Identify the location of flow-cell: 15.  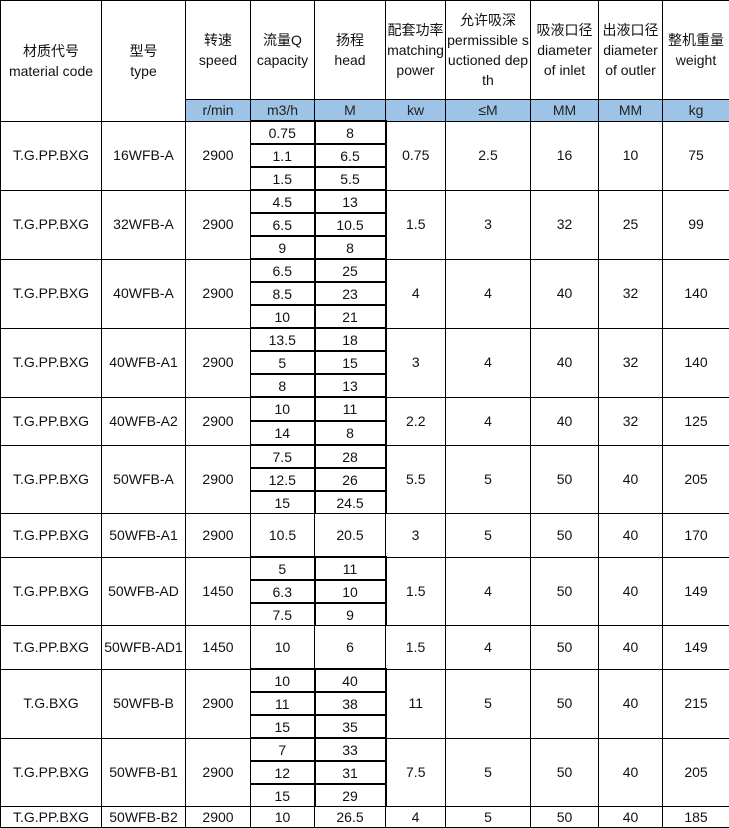
(283, 726).